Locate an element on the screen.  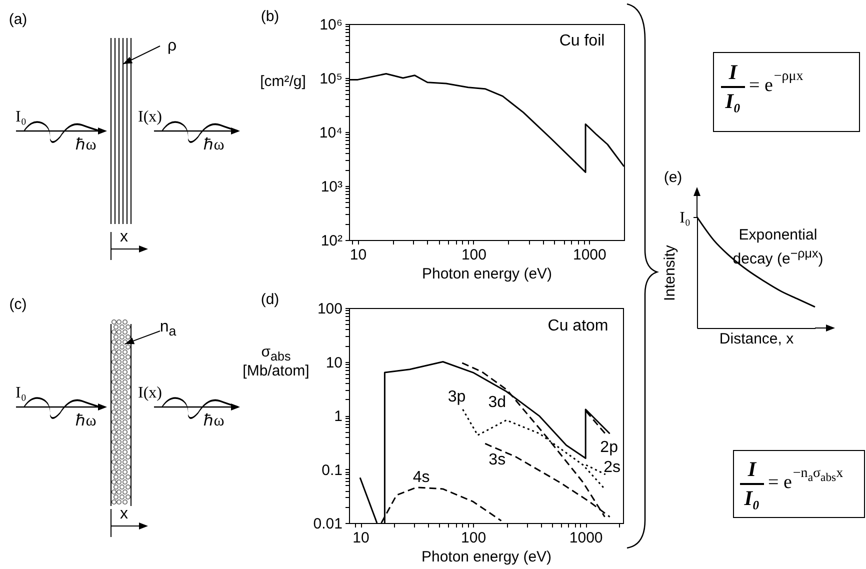
chart-title: (b) is located at coordinates (270, 17).